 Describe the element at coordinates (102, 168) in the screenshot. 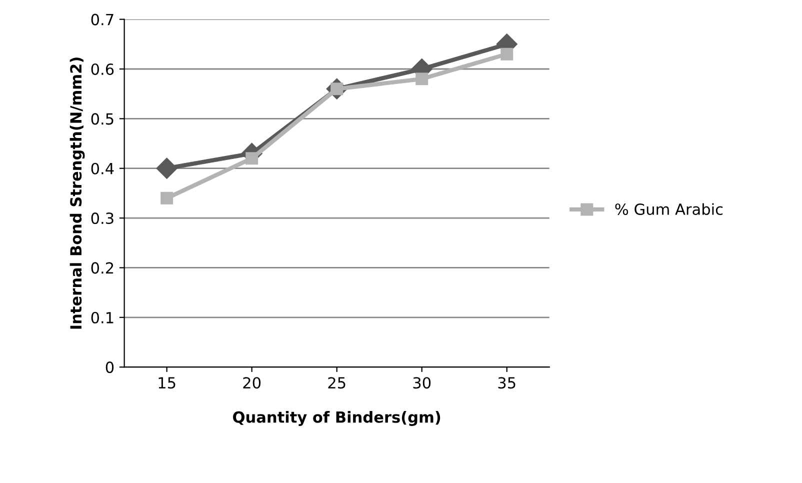

I see `y-tick-label: 0.4` at that location.